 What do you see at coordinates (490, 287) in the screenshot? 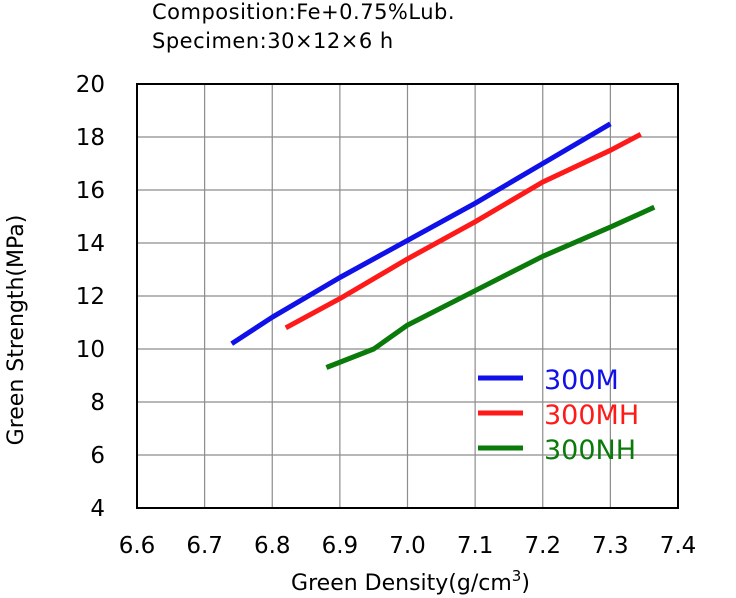
I see `series-line-300NH` at bounding box center [490, 287].